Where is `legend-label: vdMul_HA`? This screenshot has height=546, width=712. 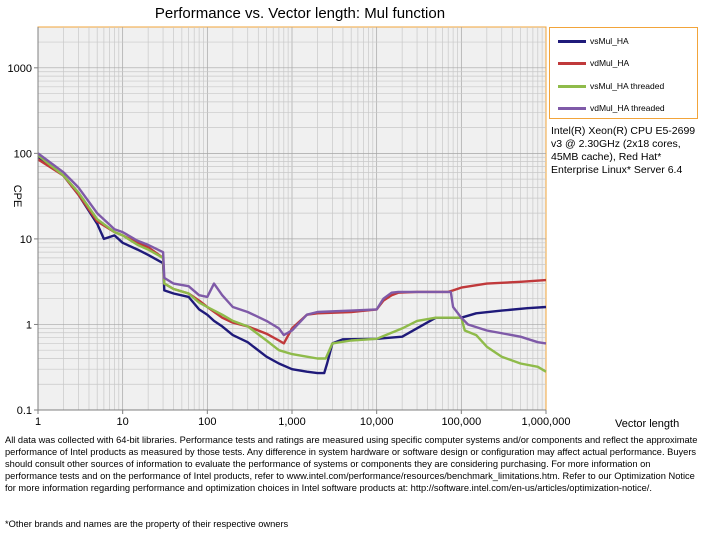 legend-label: vdMul_HA is located at coordinates (610, 63).